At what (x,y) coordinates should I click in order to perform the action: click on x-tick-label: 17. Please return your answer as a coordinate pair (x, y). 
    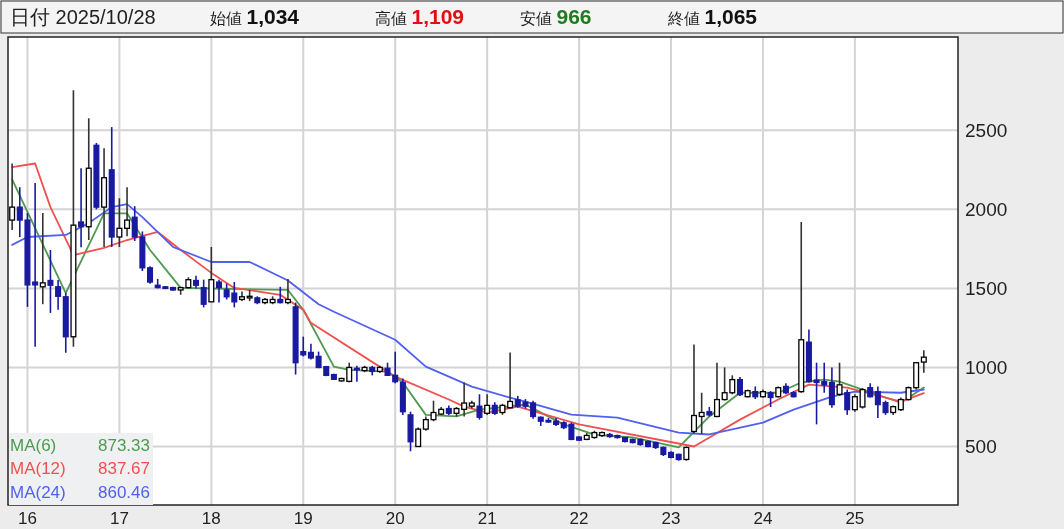
    Looking at the image, I should click on (119, 518).